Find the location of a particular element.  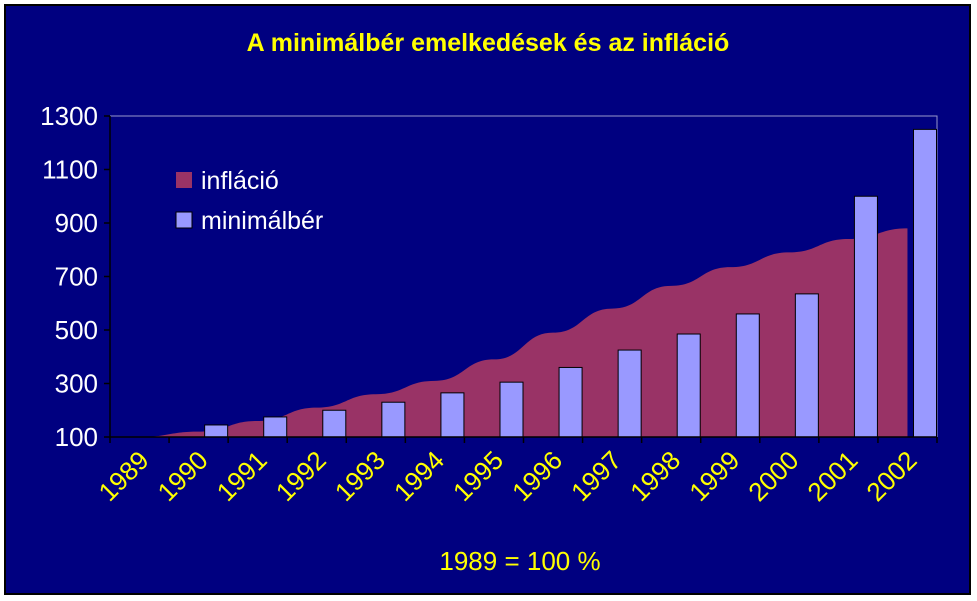

legend: infláció minimálbér is located at coordinates (249, 201).